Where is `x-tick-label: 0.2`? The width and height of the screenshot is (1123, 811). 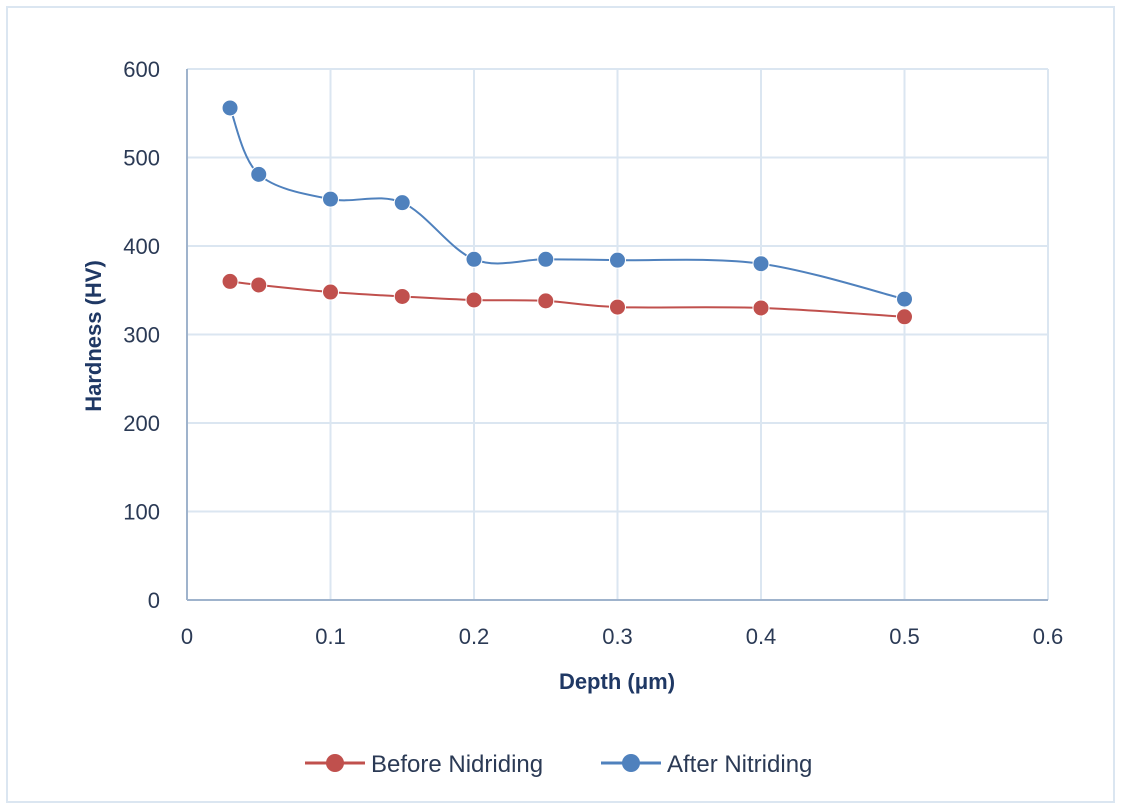 x-tick-label: 0.2 is located at coordinates (474, 636).